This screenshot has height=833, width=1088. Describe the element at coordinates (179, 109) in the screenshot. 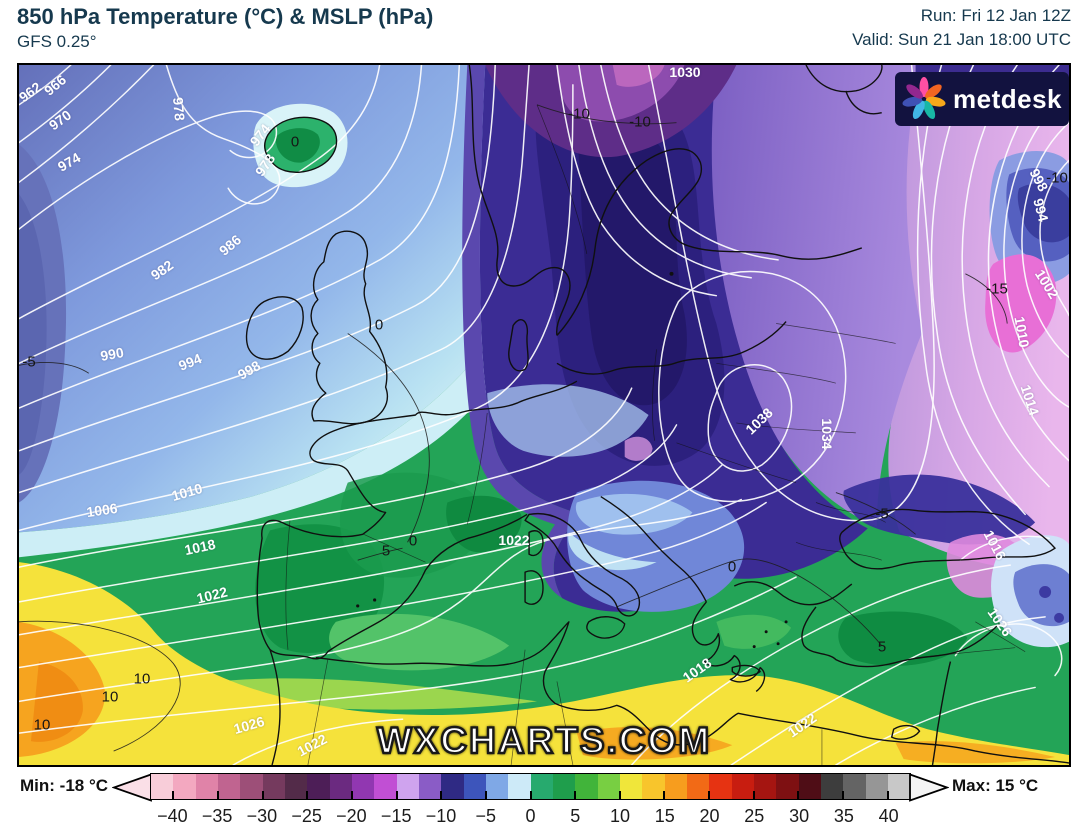

I see `isobar-label: 978` at that location.